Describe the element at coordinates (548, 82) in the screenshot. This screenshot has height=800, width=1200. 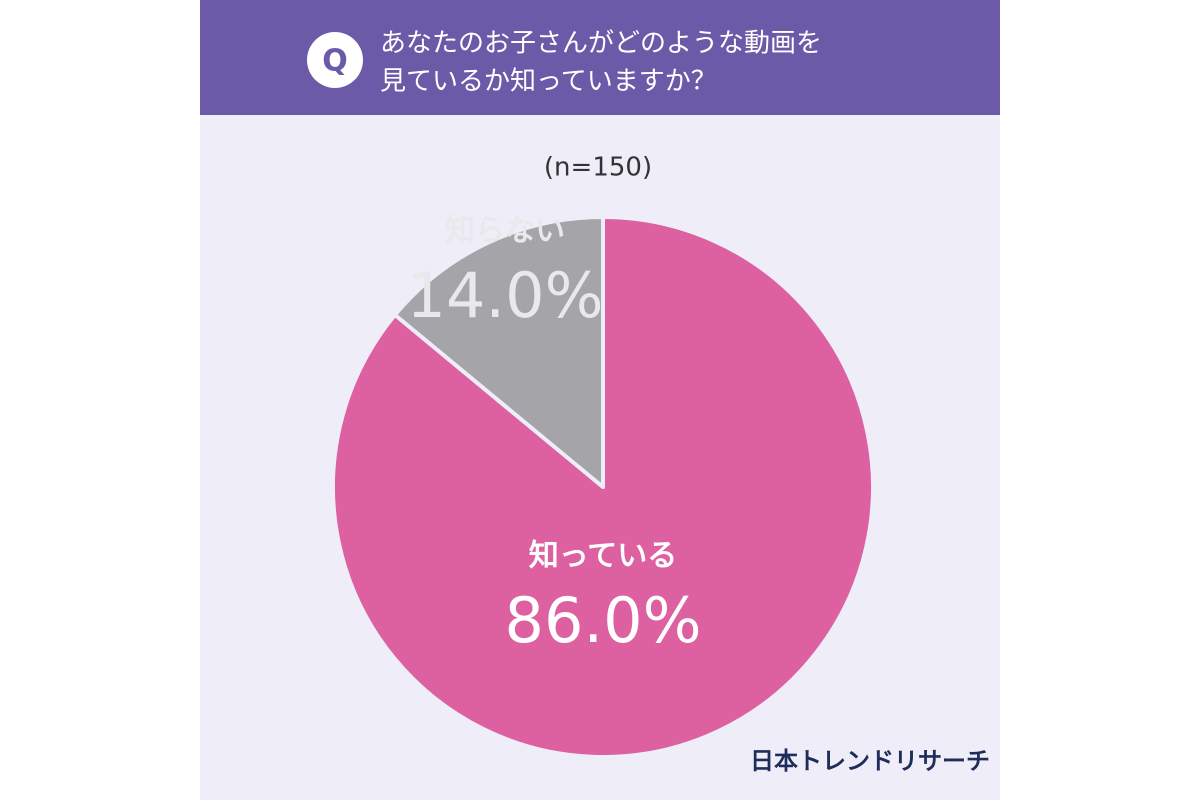
I see `title-line: 見ているか知っていますか？` at that location.